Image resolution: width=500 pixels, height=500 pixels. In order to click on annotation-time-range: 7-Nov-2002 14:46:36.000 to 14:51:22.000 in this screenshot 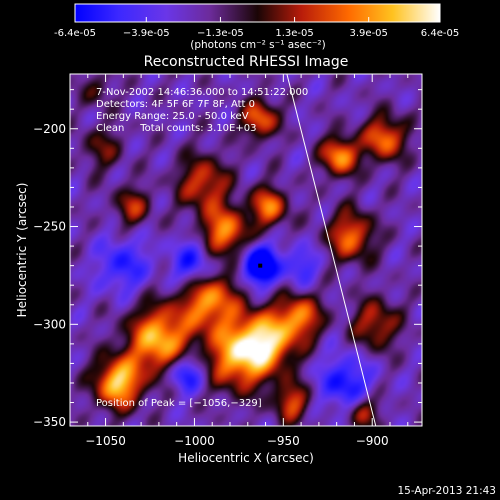, I will do `click(202, 92)`.